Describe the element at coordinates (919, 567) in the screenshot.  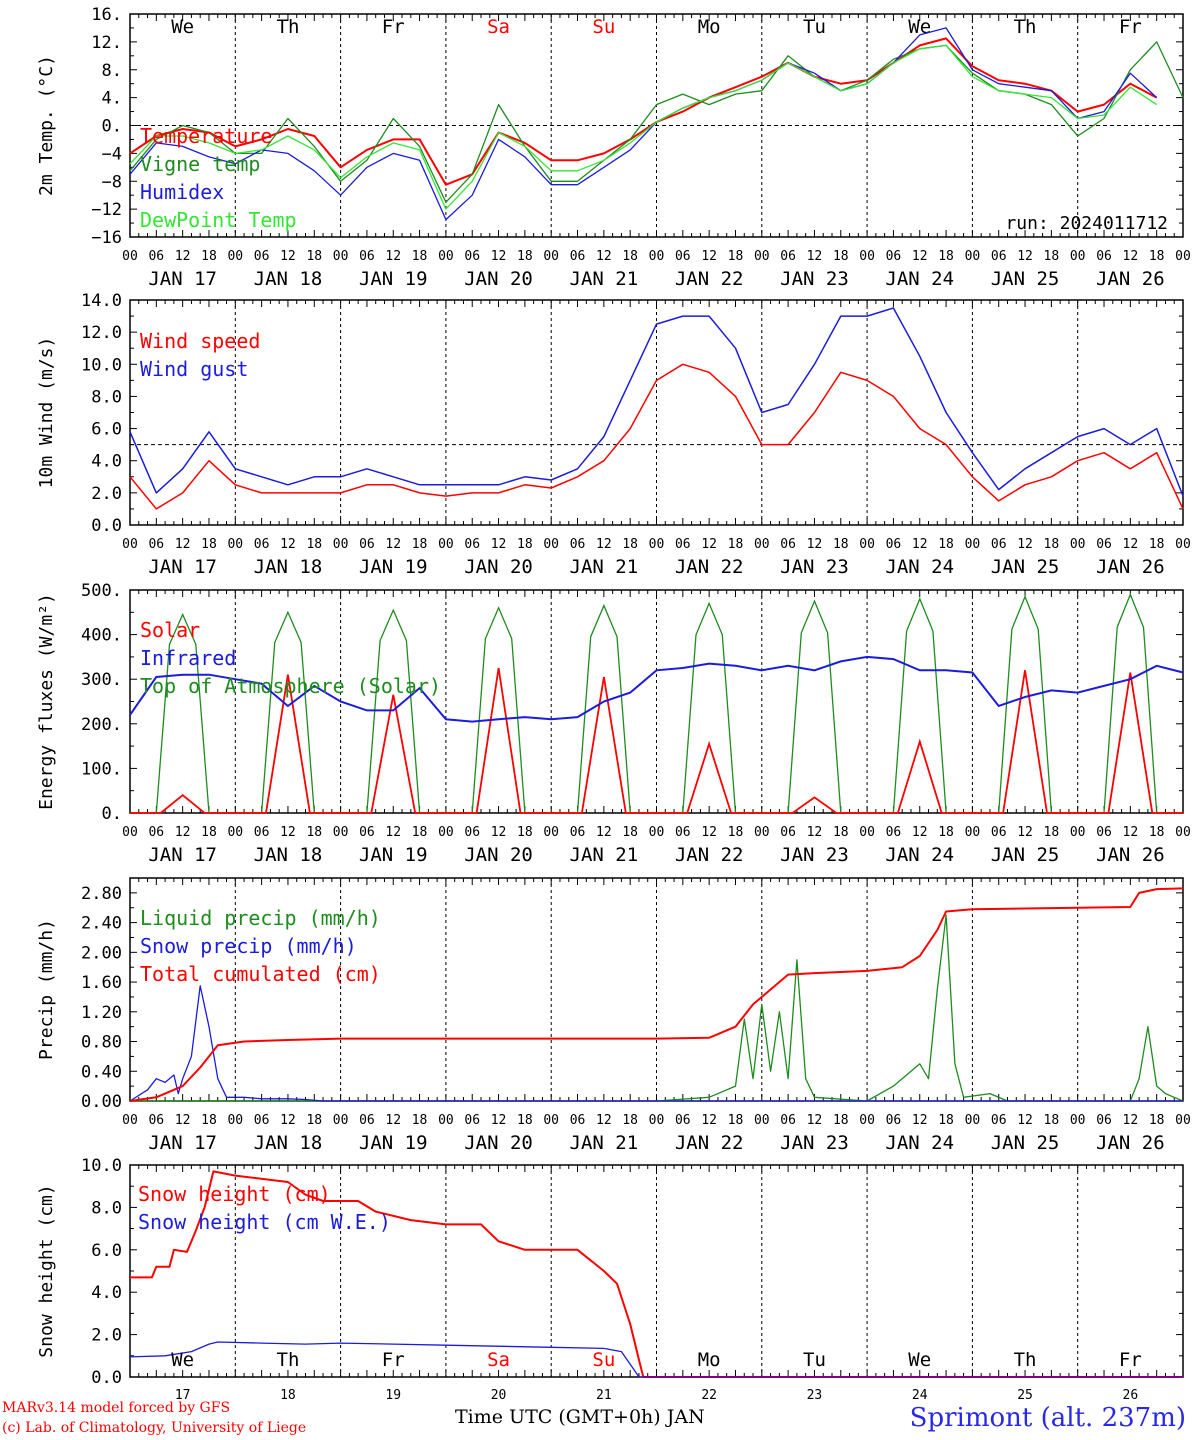
I see `date-label: JAN 24` at that location.